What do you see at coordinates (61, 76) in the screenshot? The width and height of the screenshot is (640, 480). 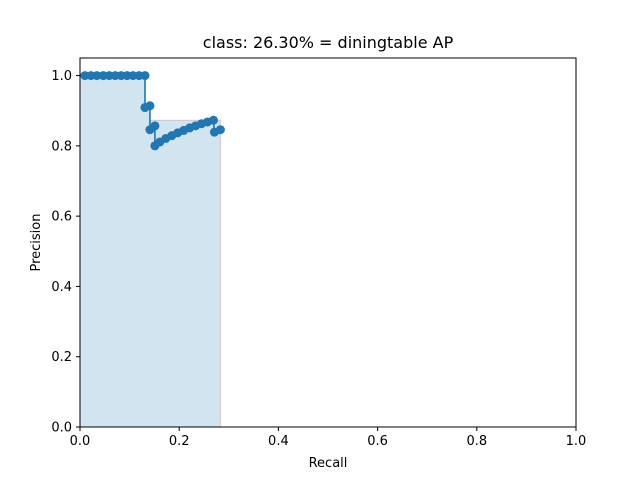 I see `y-tick-label: 1.0` at bounding box center [61, 76].